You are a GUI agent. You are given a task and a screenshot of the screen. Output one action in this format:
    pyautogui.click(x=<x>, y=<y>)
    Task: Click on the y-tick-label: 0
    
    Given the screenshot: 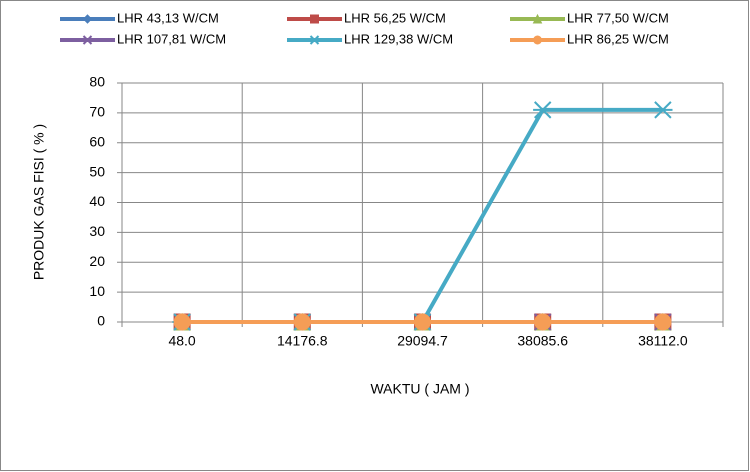 What is the action you would take?
    pyautogui.click(x=101, y=321)
    